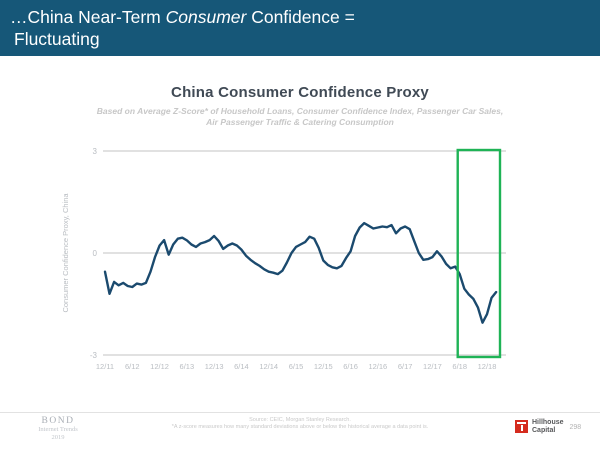  Describe the element at coordinates (300, 92) in the screenshot. I see `chart-title: China Consumer Confidence Proxy` at that location.